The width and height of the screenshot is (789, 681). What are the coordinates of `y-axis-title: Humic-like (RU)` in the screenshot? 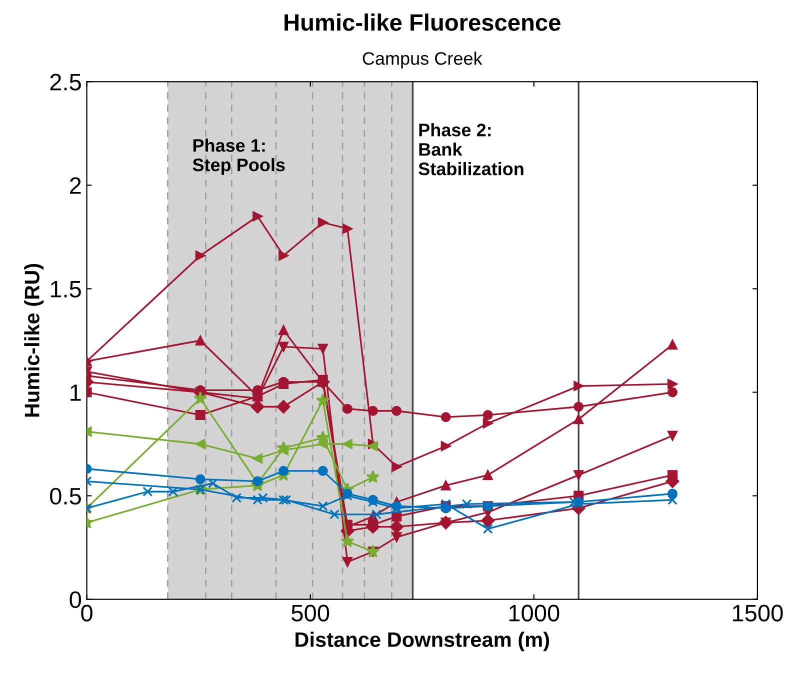 It's located at (34, 340).